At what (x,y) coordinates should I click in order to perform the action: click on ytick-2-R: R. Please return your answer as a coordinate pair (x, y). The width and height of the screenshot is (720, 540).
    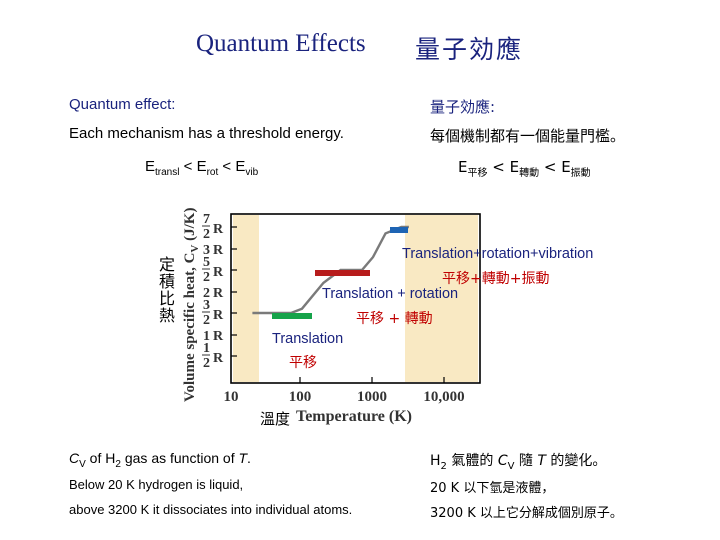
    Looking at the image, I should click on (218, 293).